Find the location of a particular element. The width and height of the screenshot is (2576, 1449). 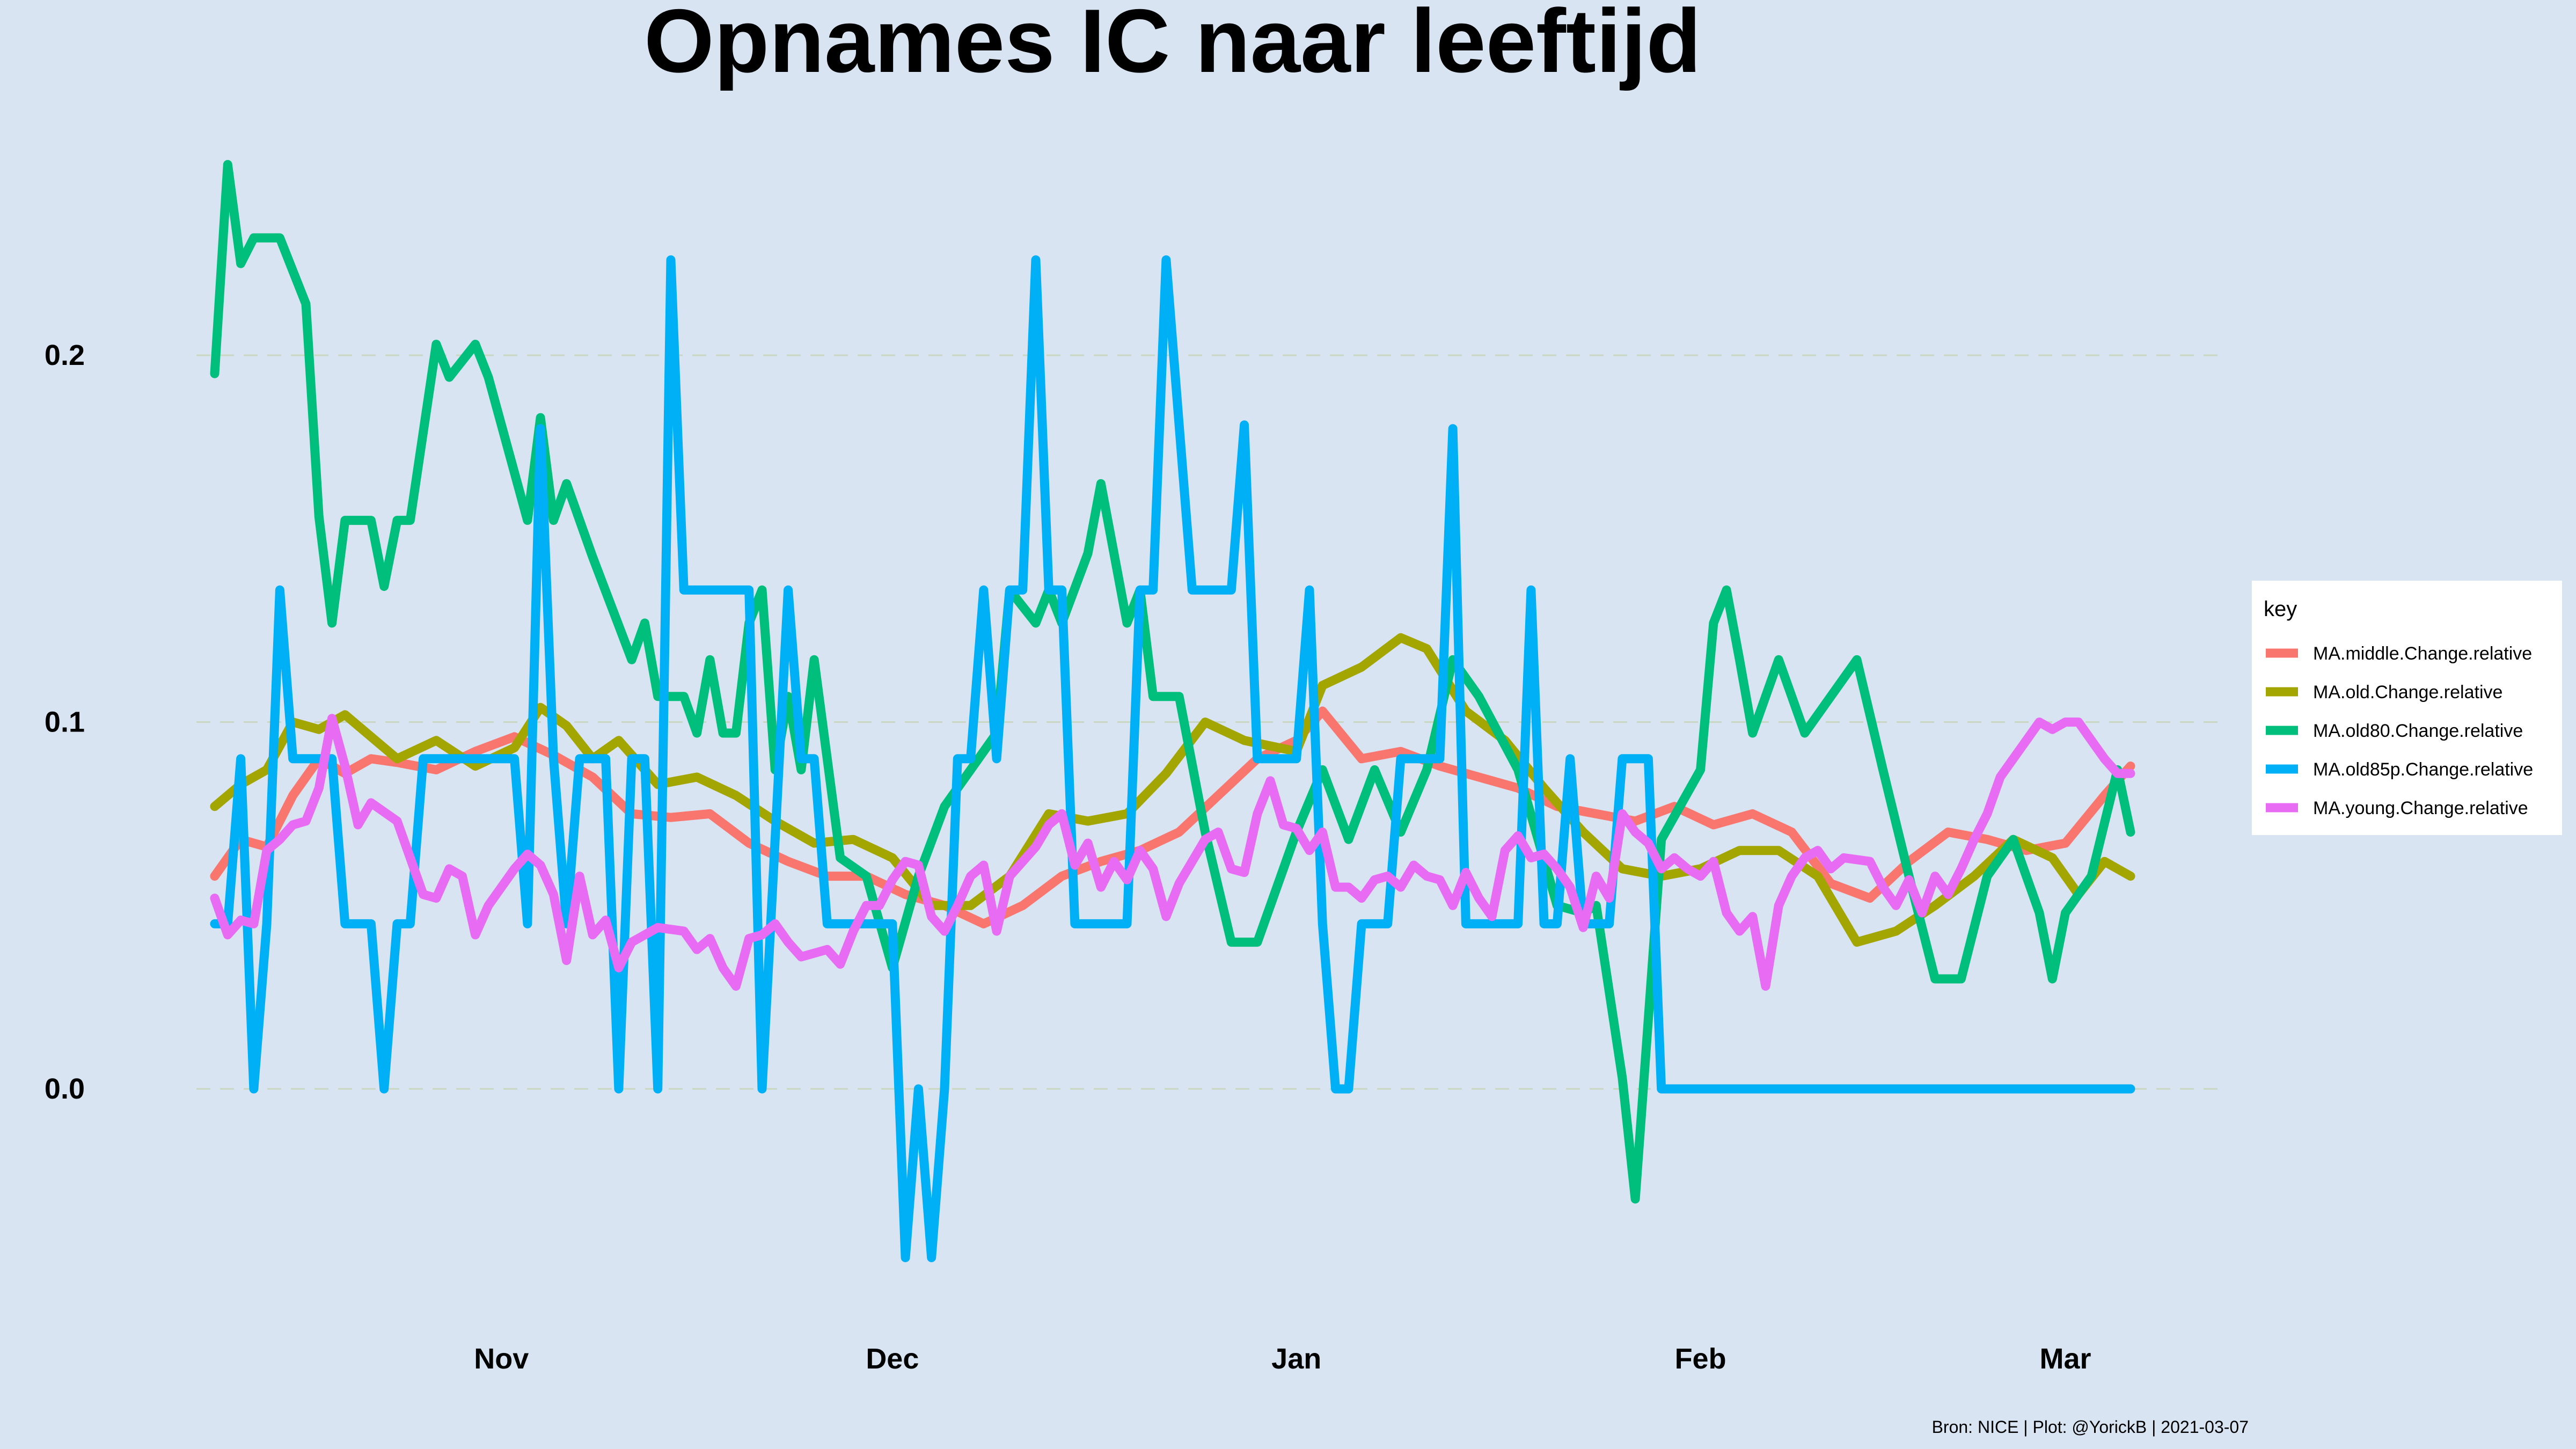

y-tick-label: 0.1 is located at coordinates (65, 722).